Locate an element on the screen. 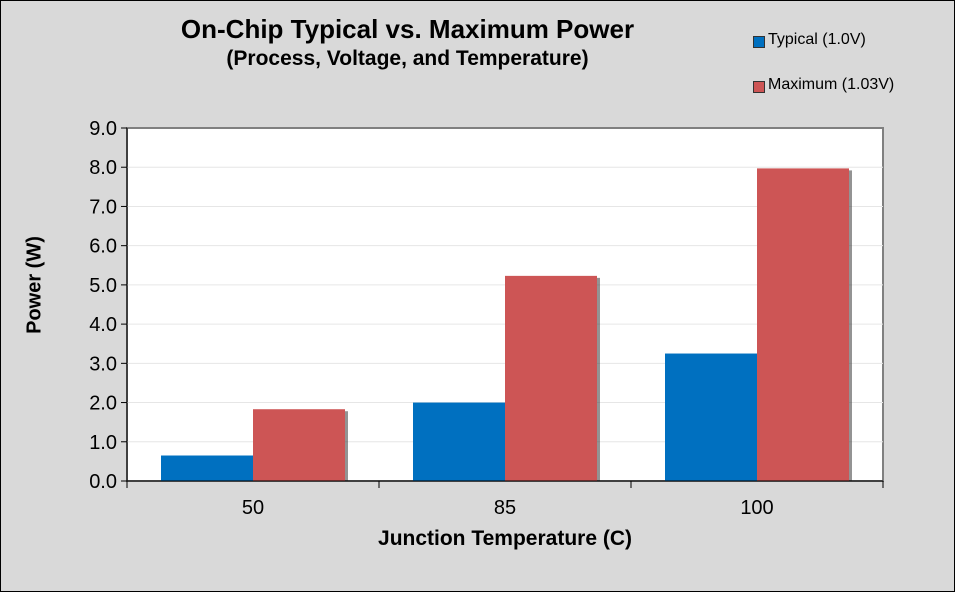 This screenshot has width=955, height=592. y-tick-label: 6.0 is located at coordinates (103, 247).